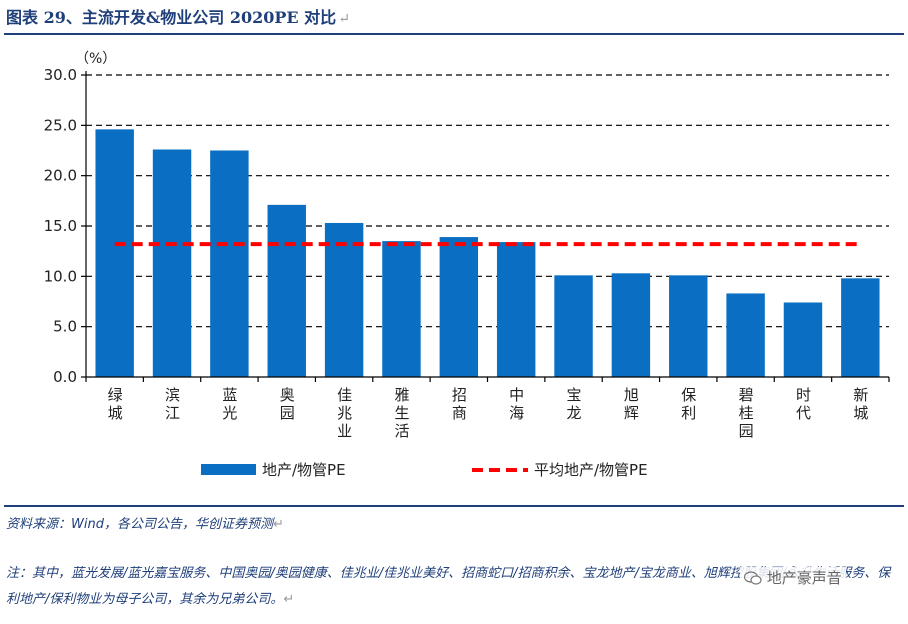  Describe the element at coordinates (304, 470) in the screenshot. I see `legend-bar-label: 地产/物管PE` at that location.